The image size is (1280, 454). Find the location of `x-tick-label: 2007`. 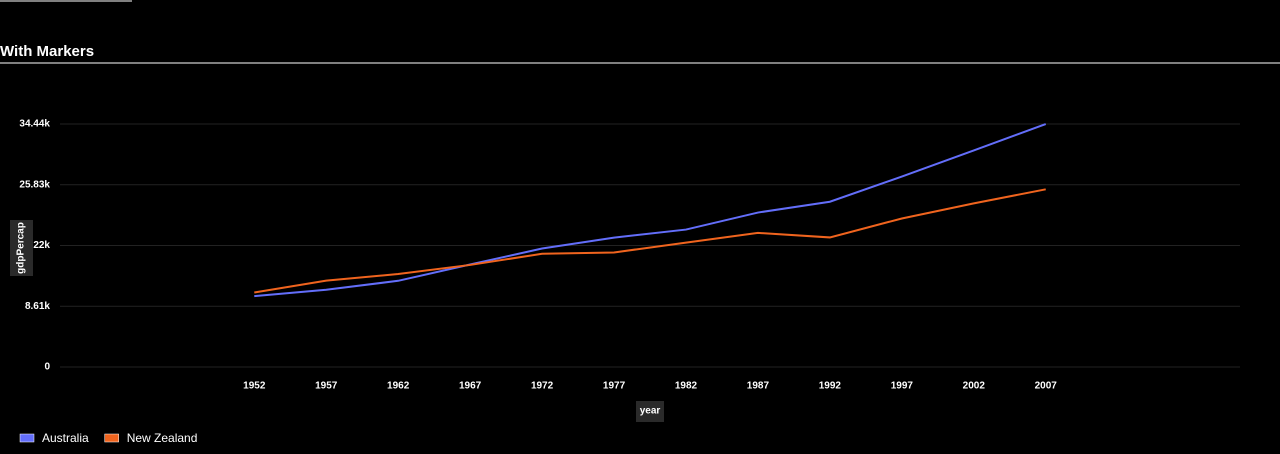

x-tick-label: 2007 is located at coordinates (1046, 386).